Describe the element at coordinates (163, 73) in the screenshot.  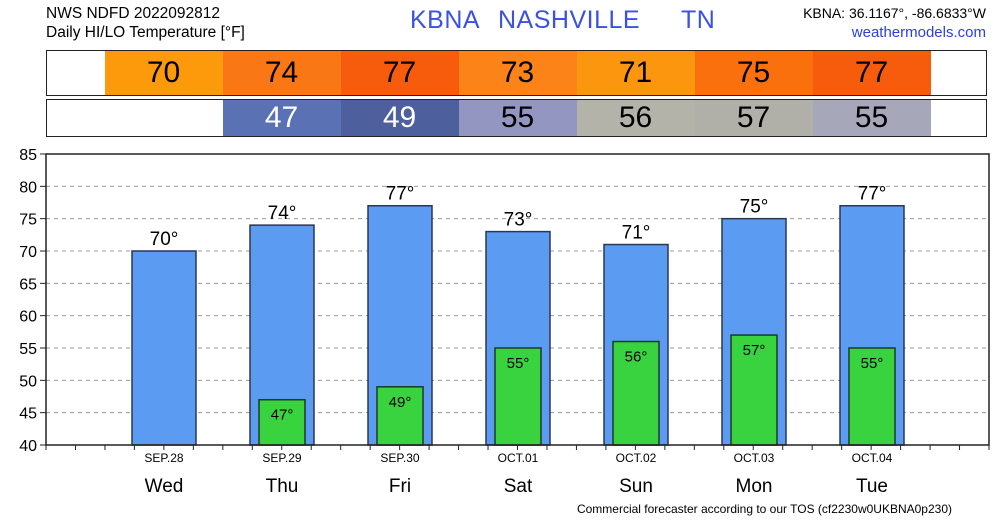
I see `hi-temp-cell: 70` at that location.